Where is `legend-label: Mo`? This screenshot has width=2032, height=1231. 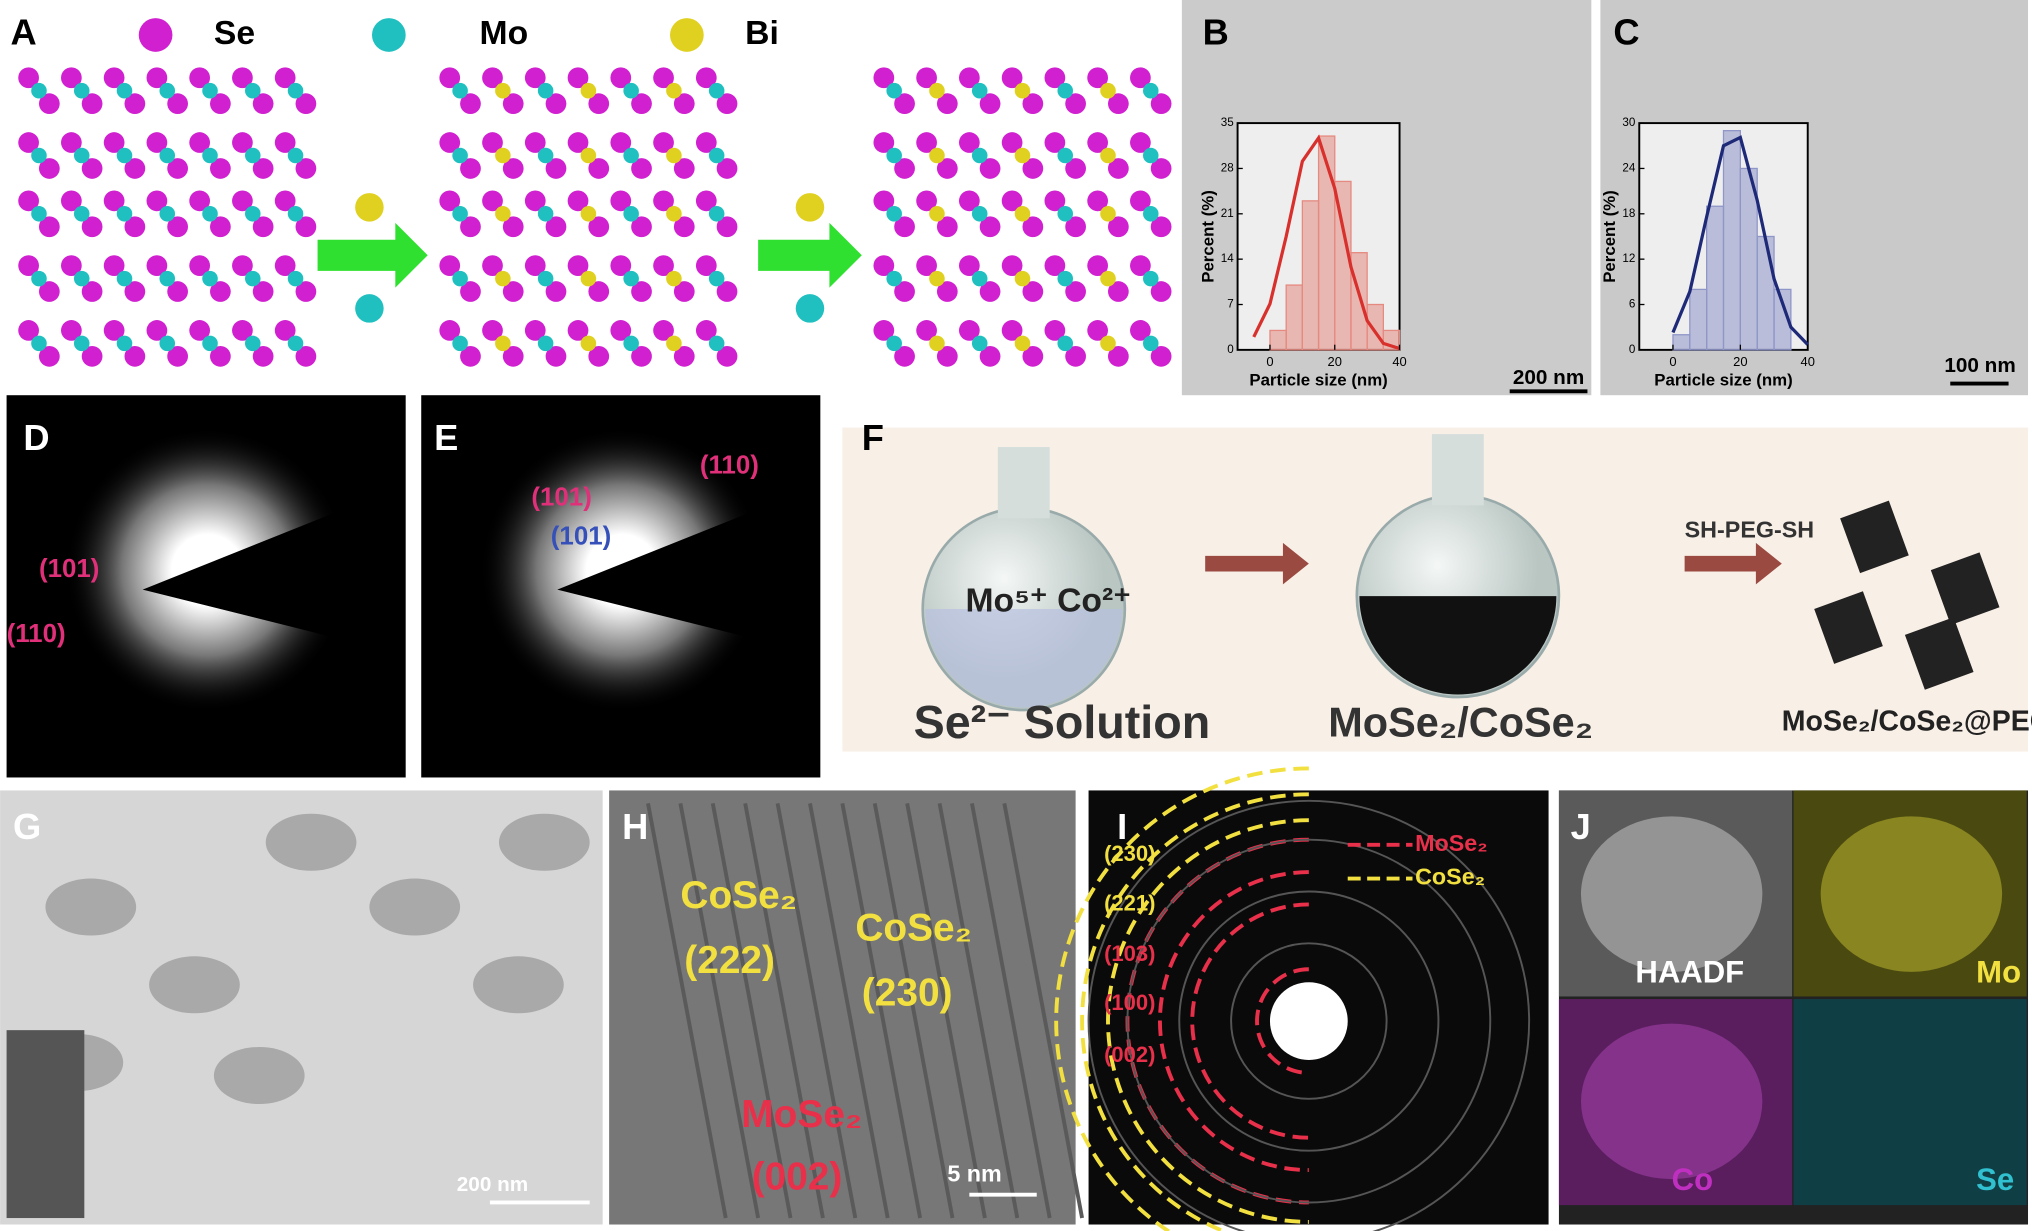 legend-label: Mo is located at coordinates (504, 33).